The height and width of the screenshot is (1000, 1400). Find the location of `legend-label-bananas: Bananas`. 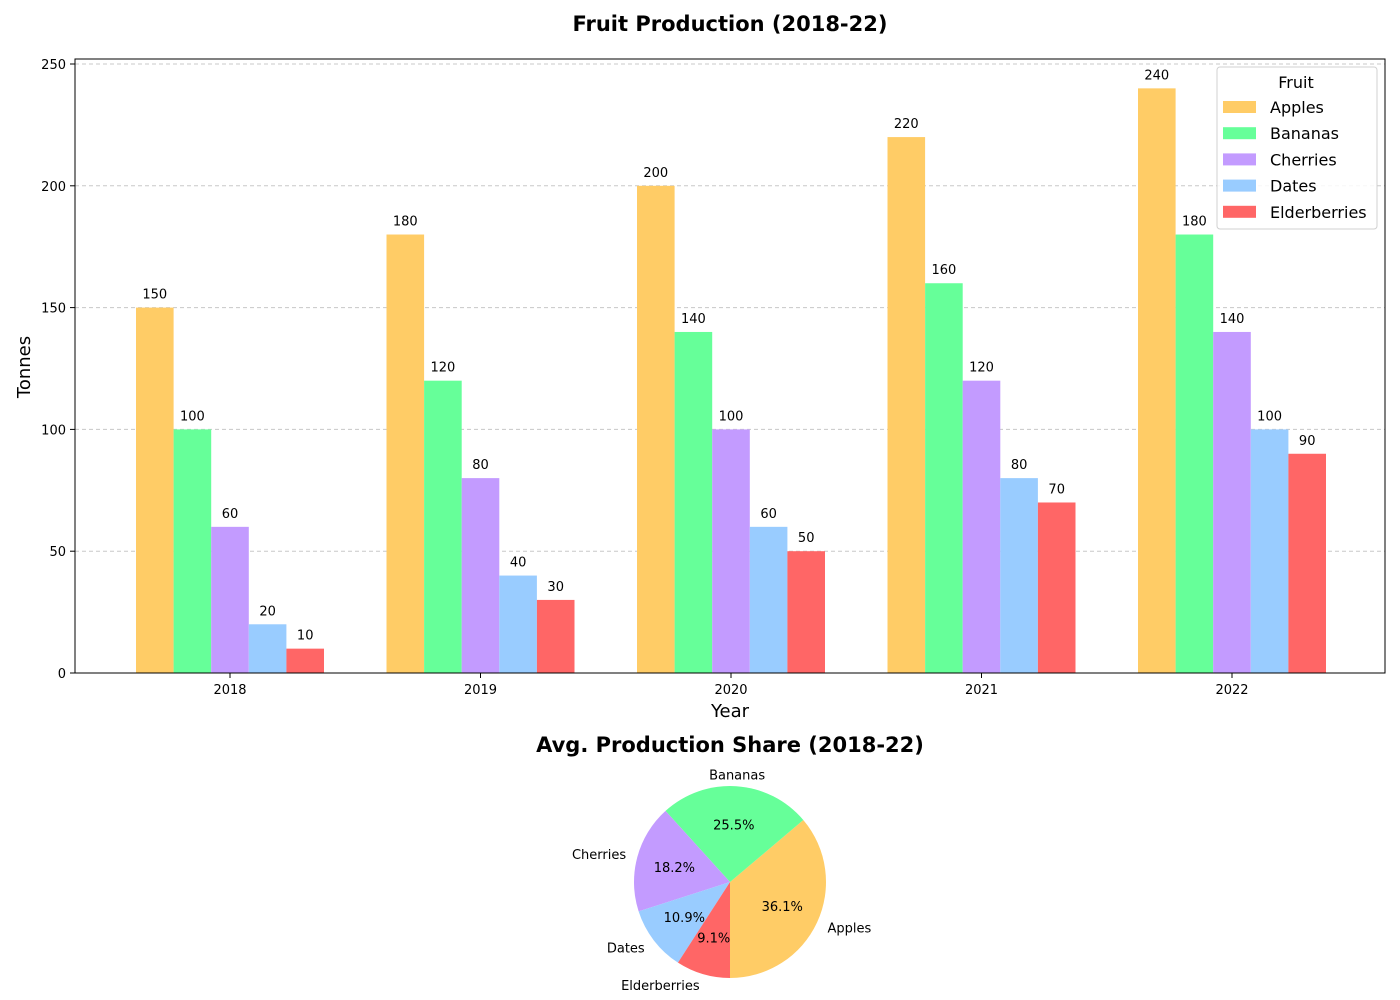

legend-label-bananas: Bananas is located at coordinates (1304, 133).